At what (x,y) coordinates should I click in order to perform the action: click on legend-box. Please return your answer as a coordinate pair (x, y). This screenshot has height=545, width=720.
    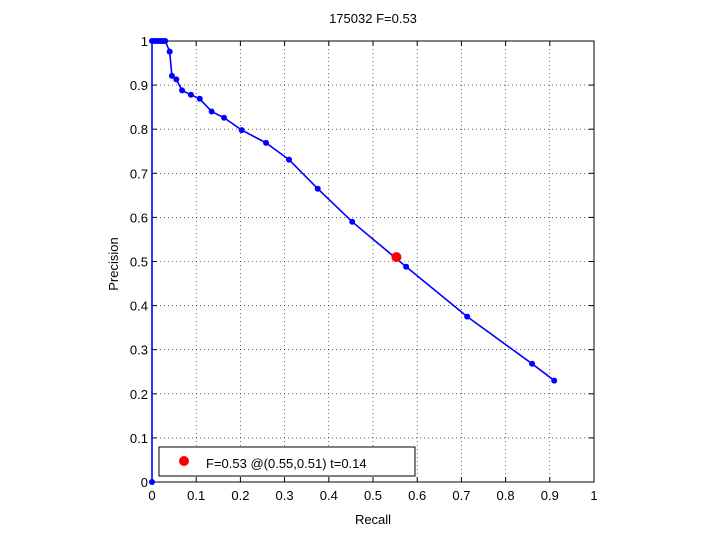
    Looking at the image, I should click on (287, 461).